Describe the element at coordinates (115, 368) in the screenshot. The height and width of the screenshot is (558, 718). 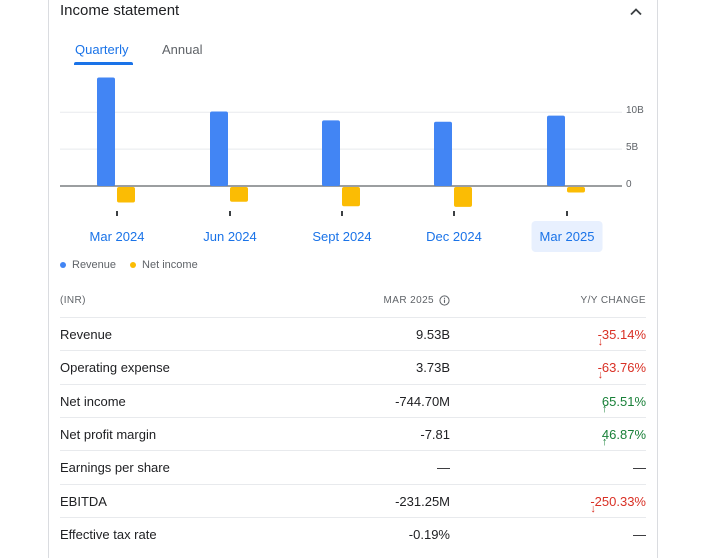
I see `row-label: Operating expense` at that location.